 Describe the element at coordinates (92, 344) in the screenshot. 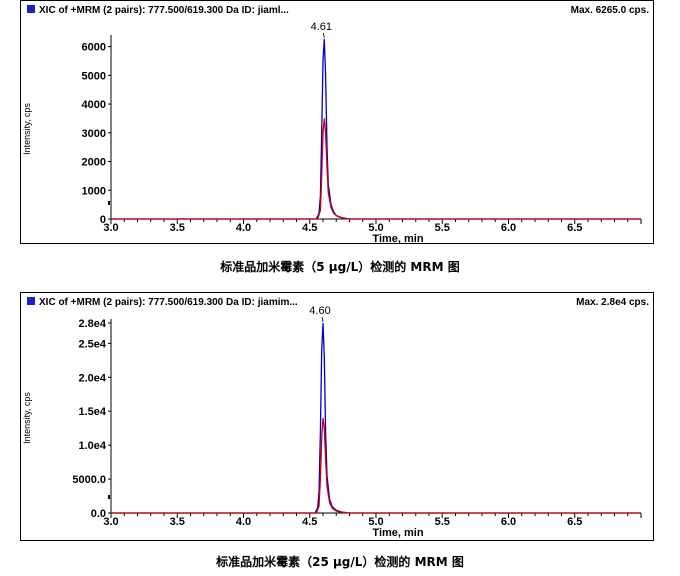

I see `y-tick-label: 2.5e4` at that location.